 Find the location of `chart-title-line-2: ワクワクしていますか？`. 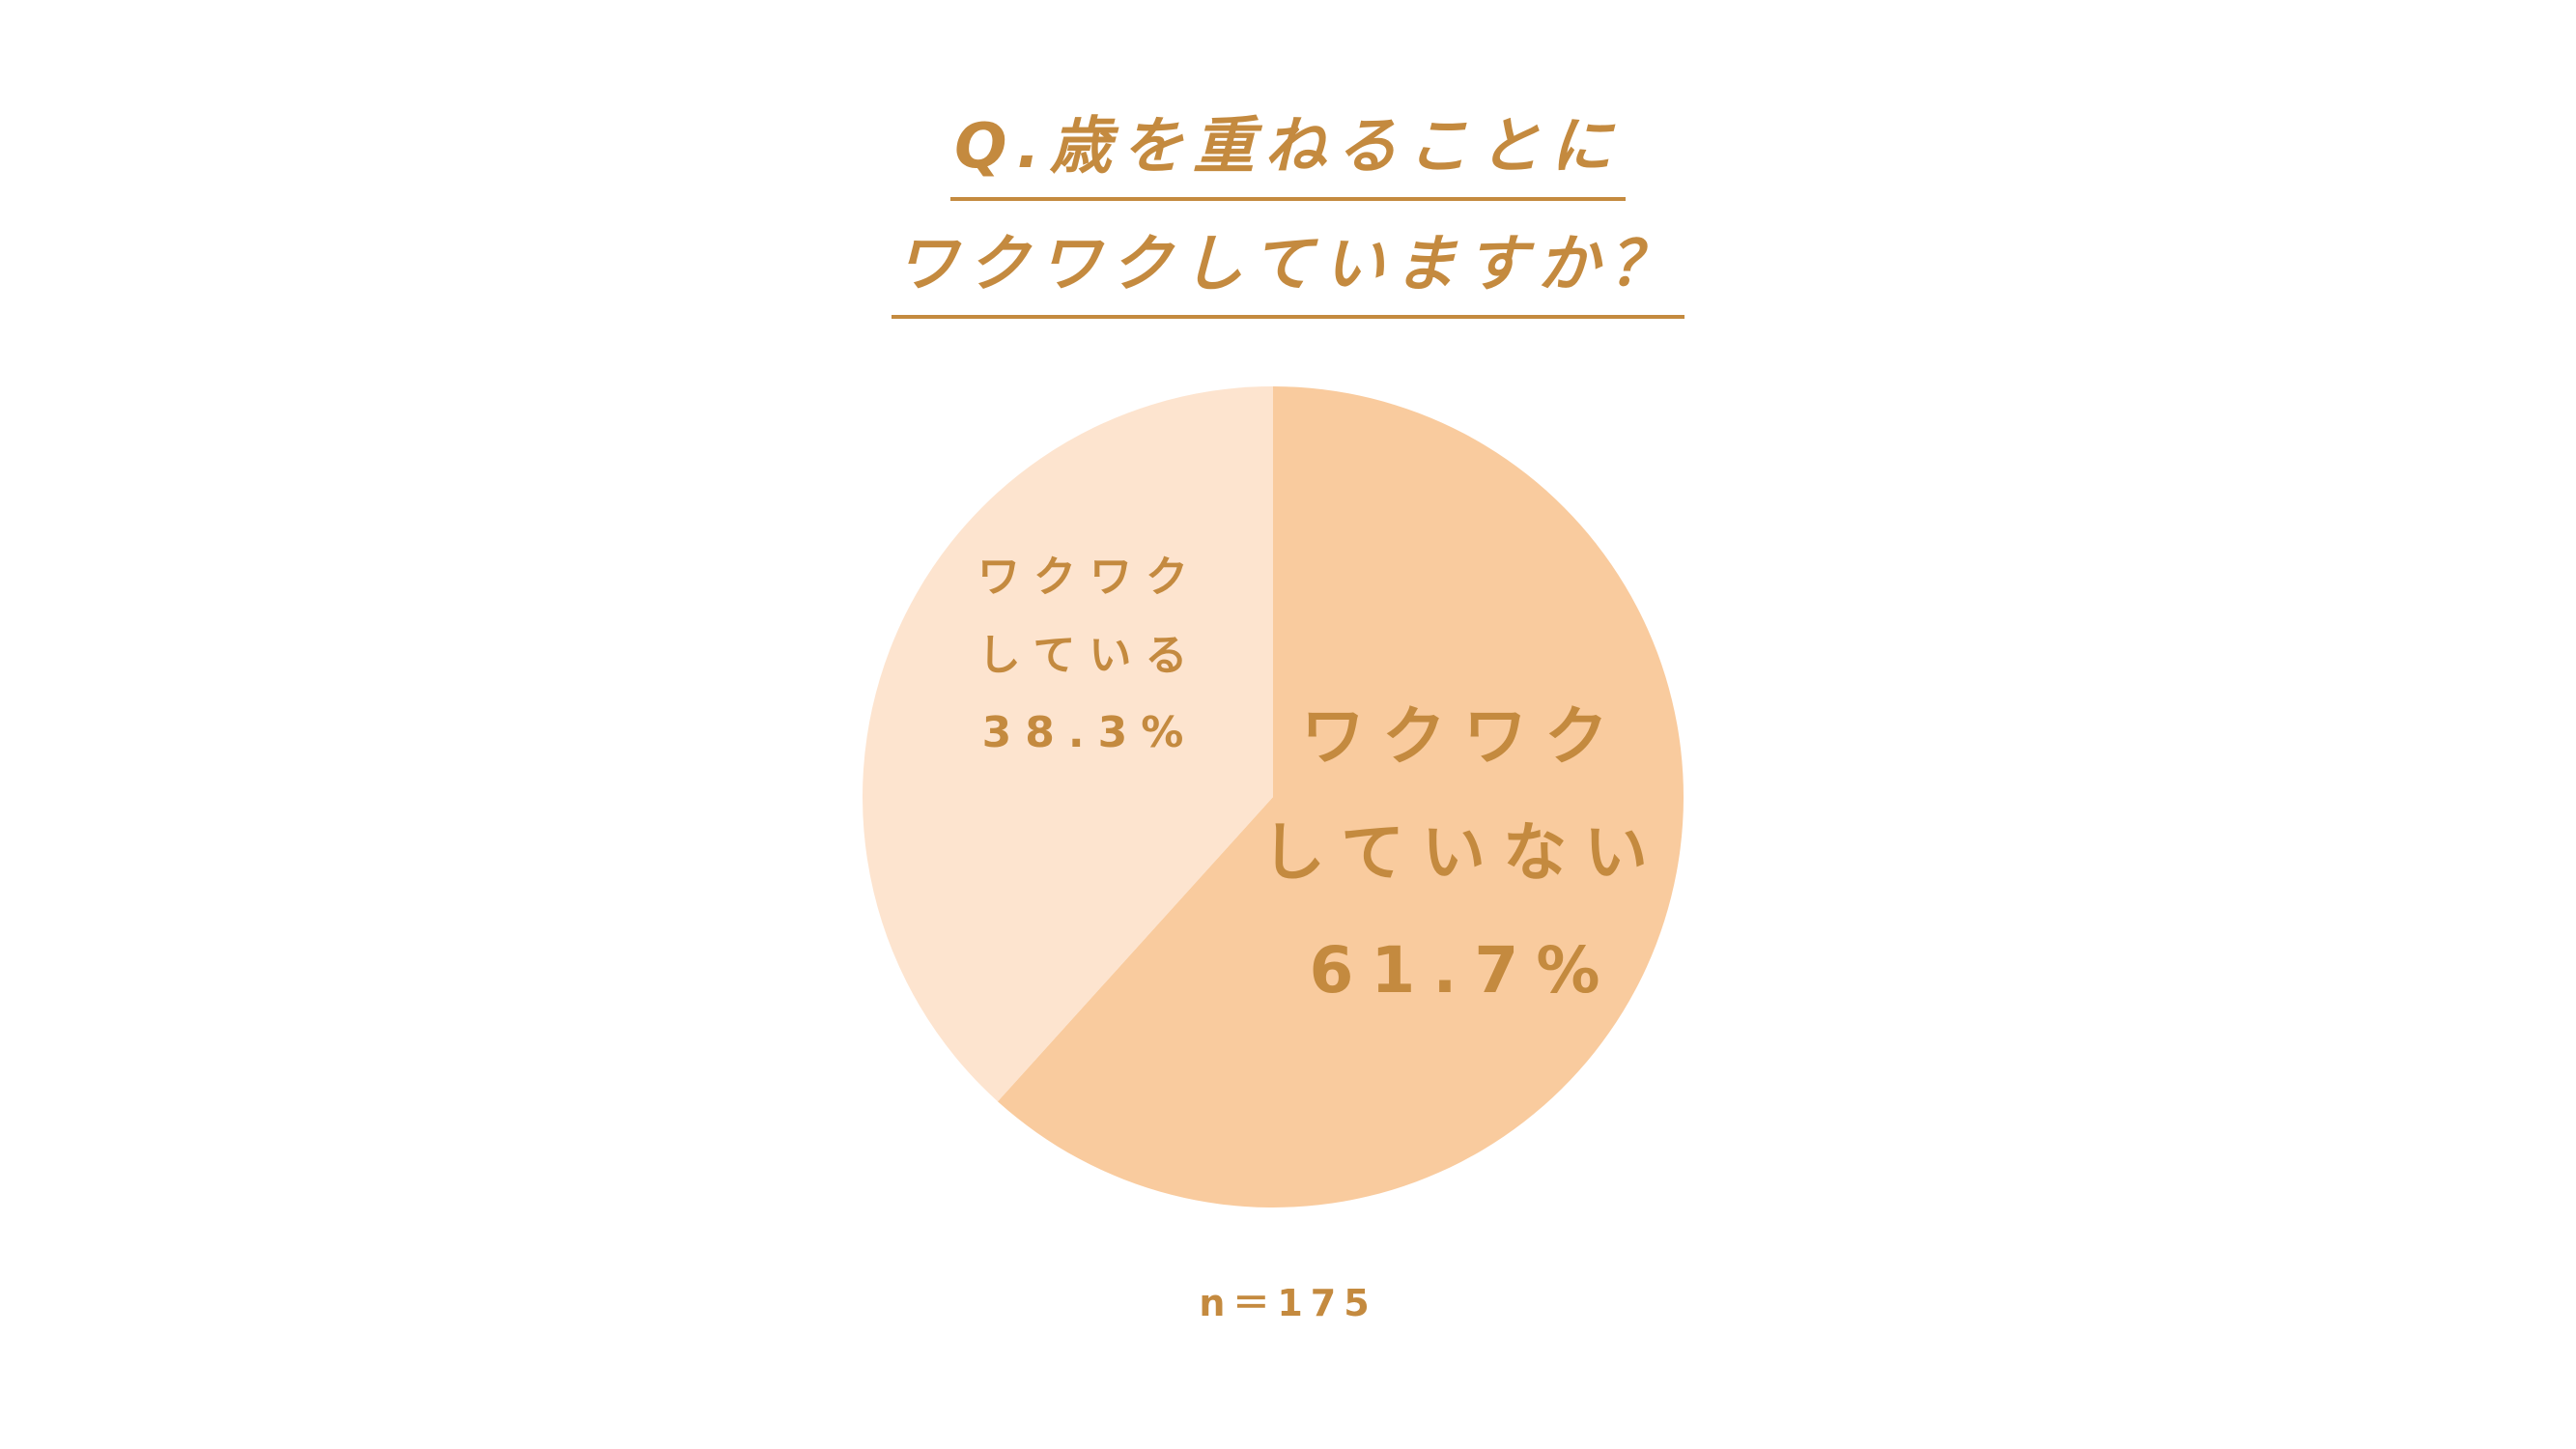

chart-title-line-2: ワクワクしていますか？ is located at coordinates (1288, 266).